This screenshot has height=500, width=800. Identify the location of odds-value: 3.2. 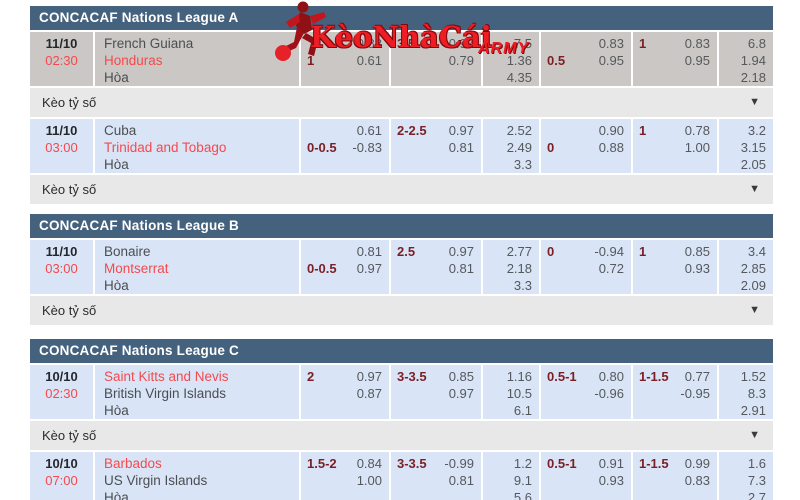
(756, 130).